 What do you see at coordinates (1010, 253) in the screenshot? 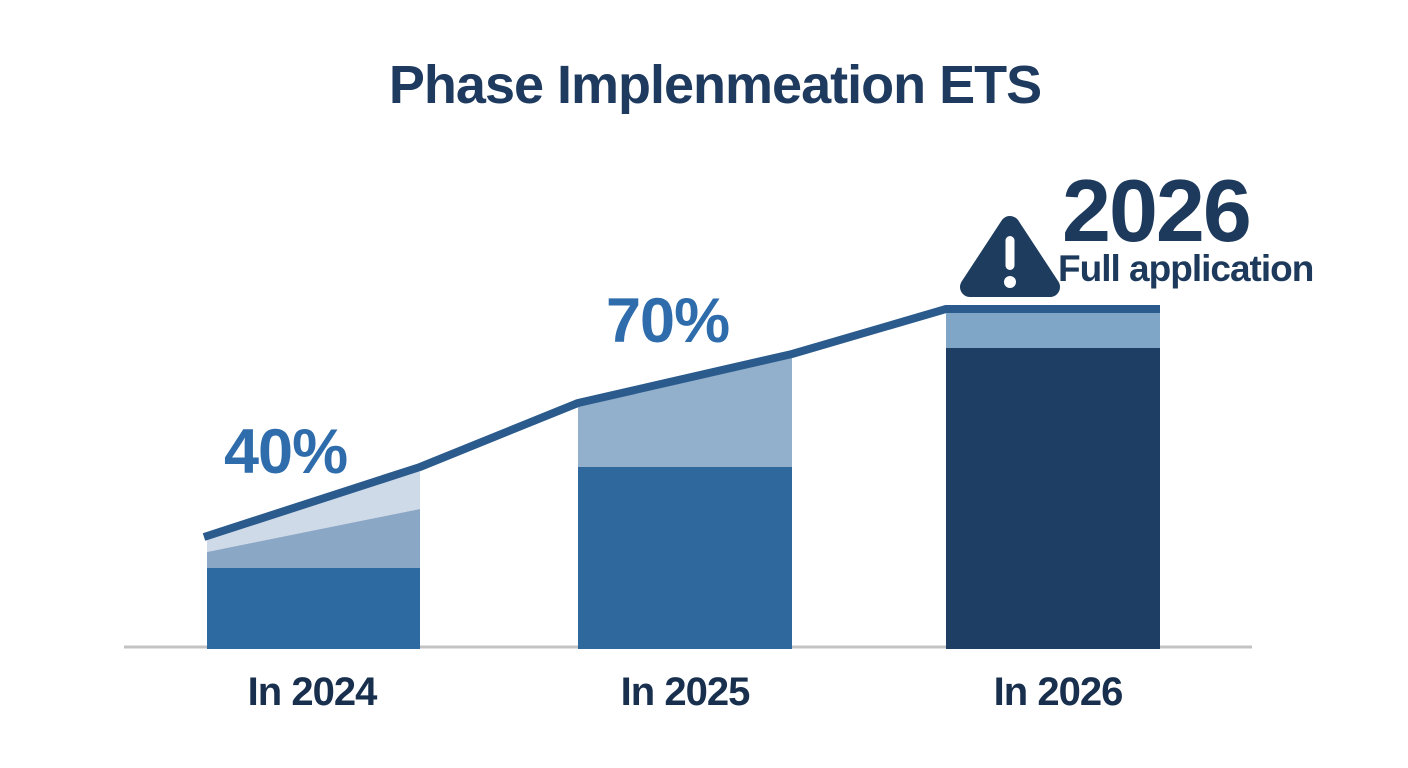
I see `warning-exclamation-bar` at bounding box center [1010, 253].